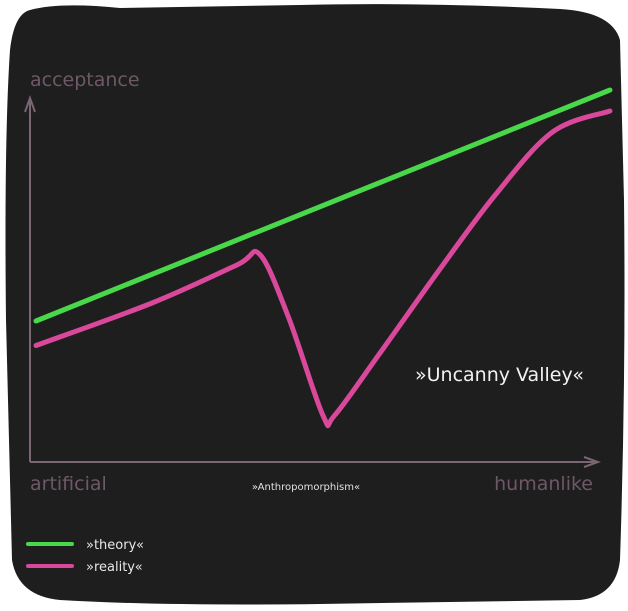 Image resolution: width=628 pixels, height=611 pixels. I want to click on y-axis-arrow, so click(30, 104).